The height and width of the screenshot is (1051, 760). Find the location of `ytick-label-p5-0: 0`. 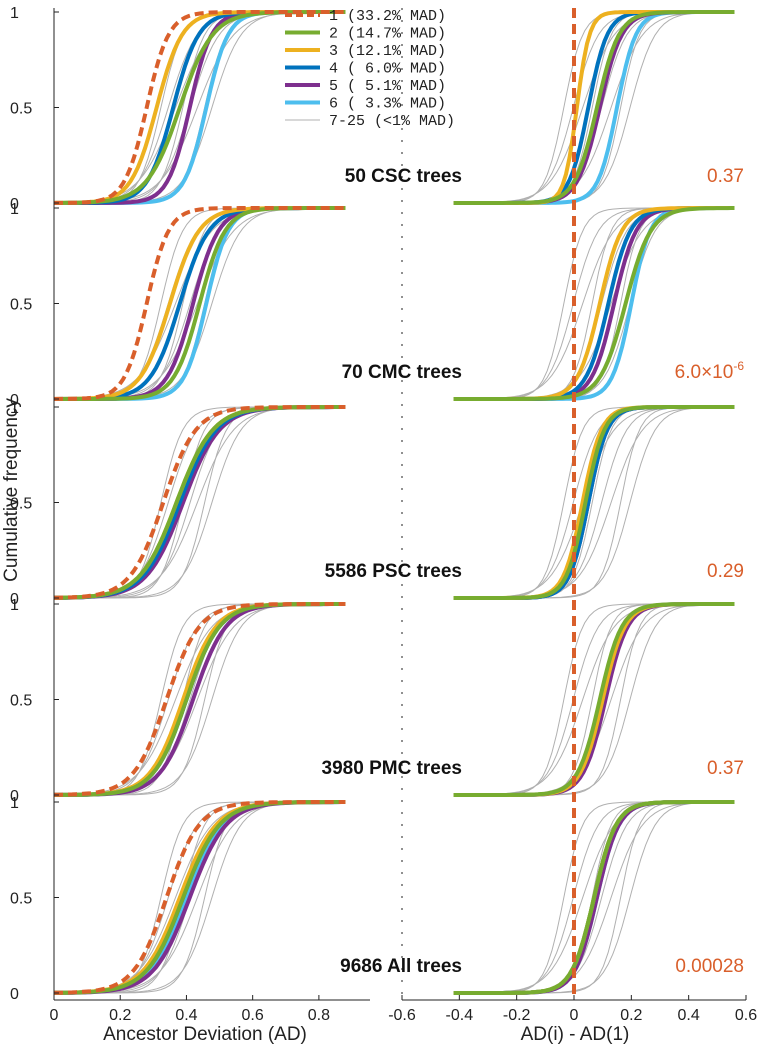

ytick-label-p5-0: 0 is located at coordinates (14, 994).